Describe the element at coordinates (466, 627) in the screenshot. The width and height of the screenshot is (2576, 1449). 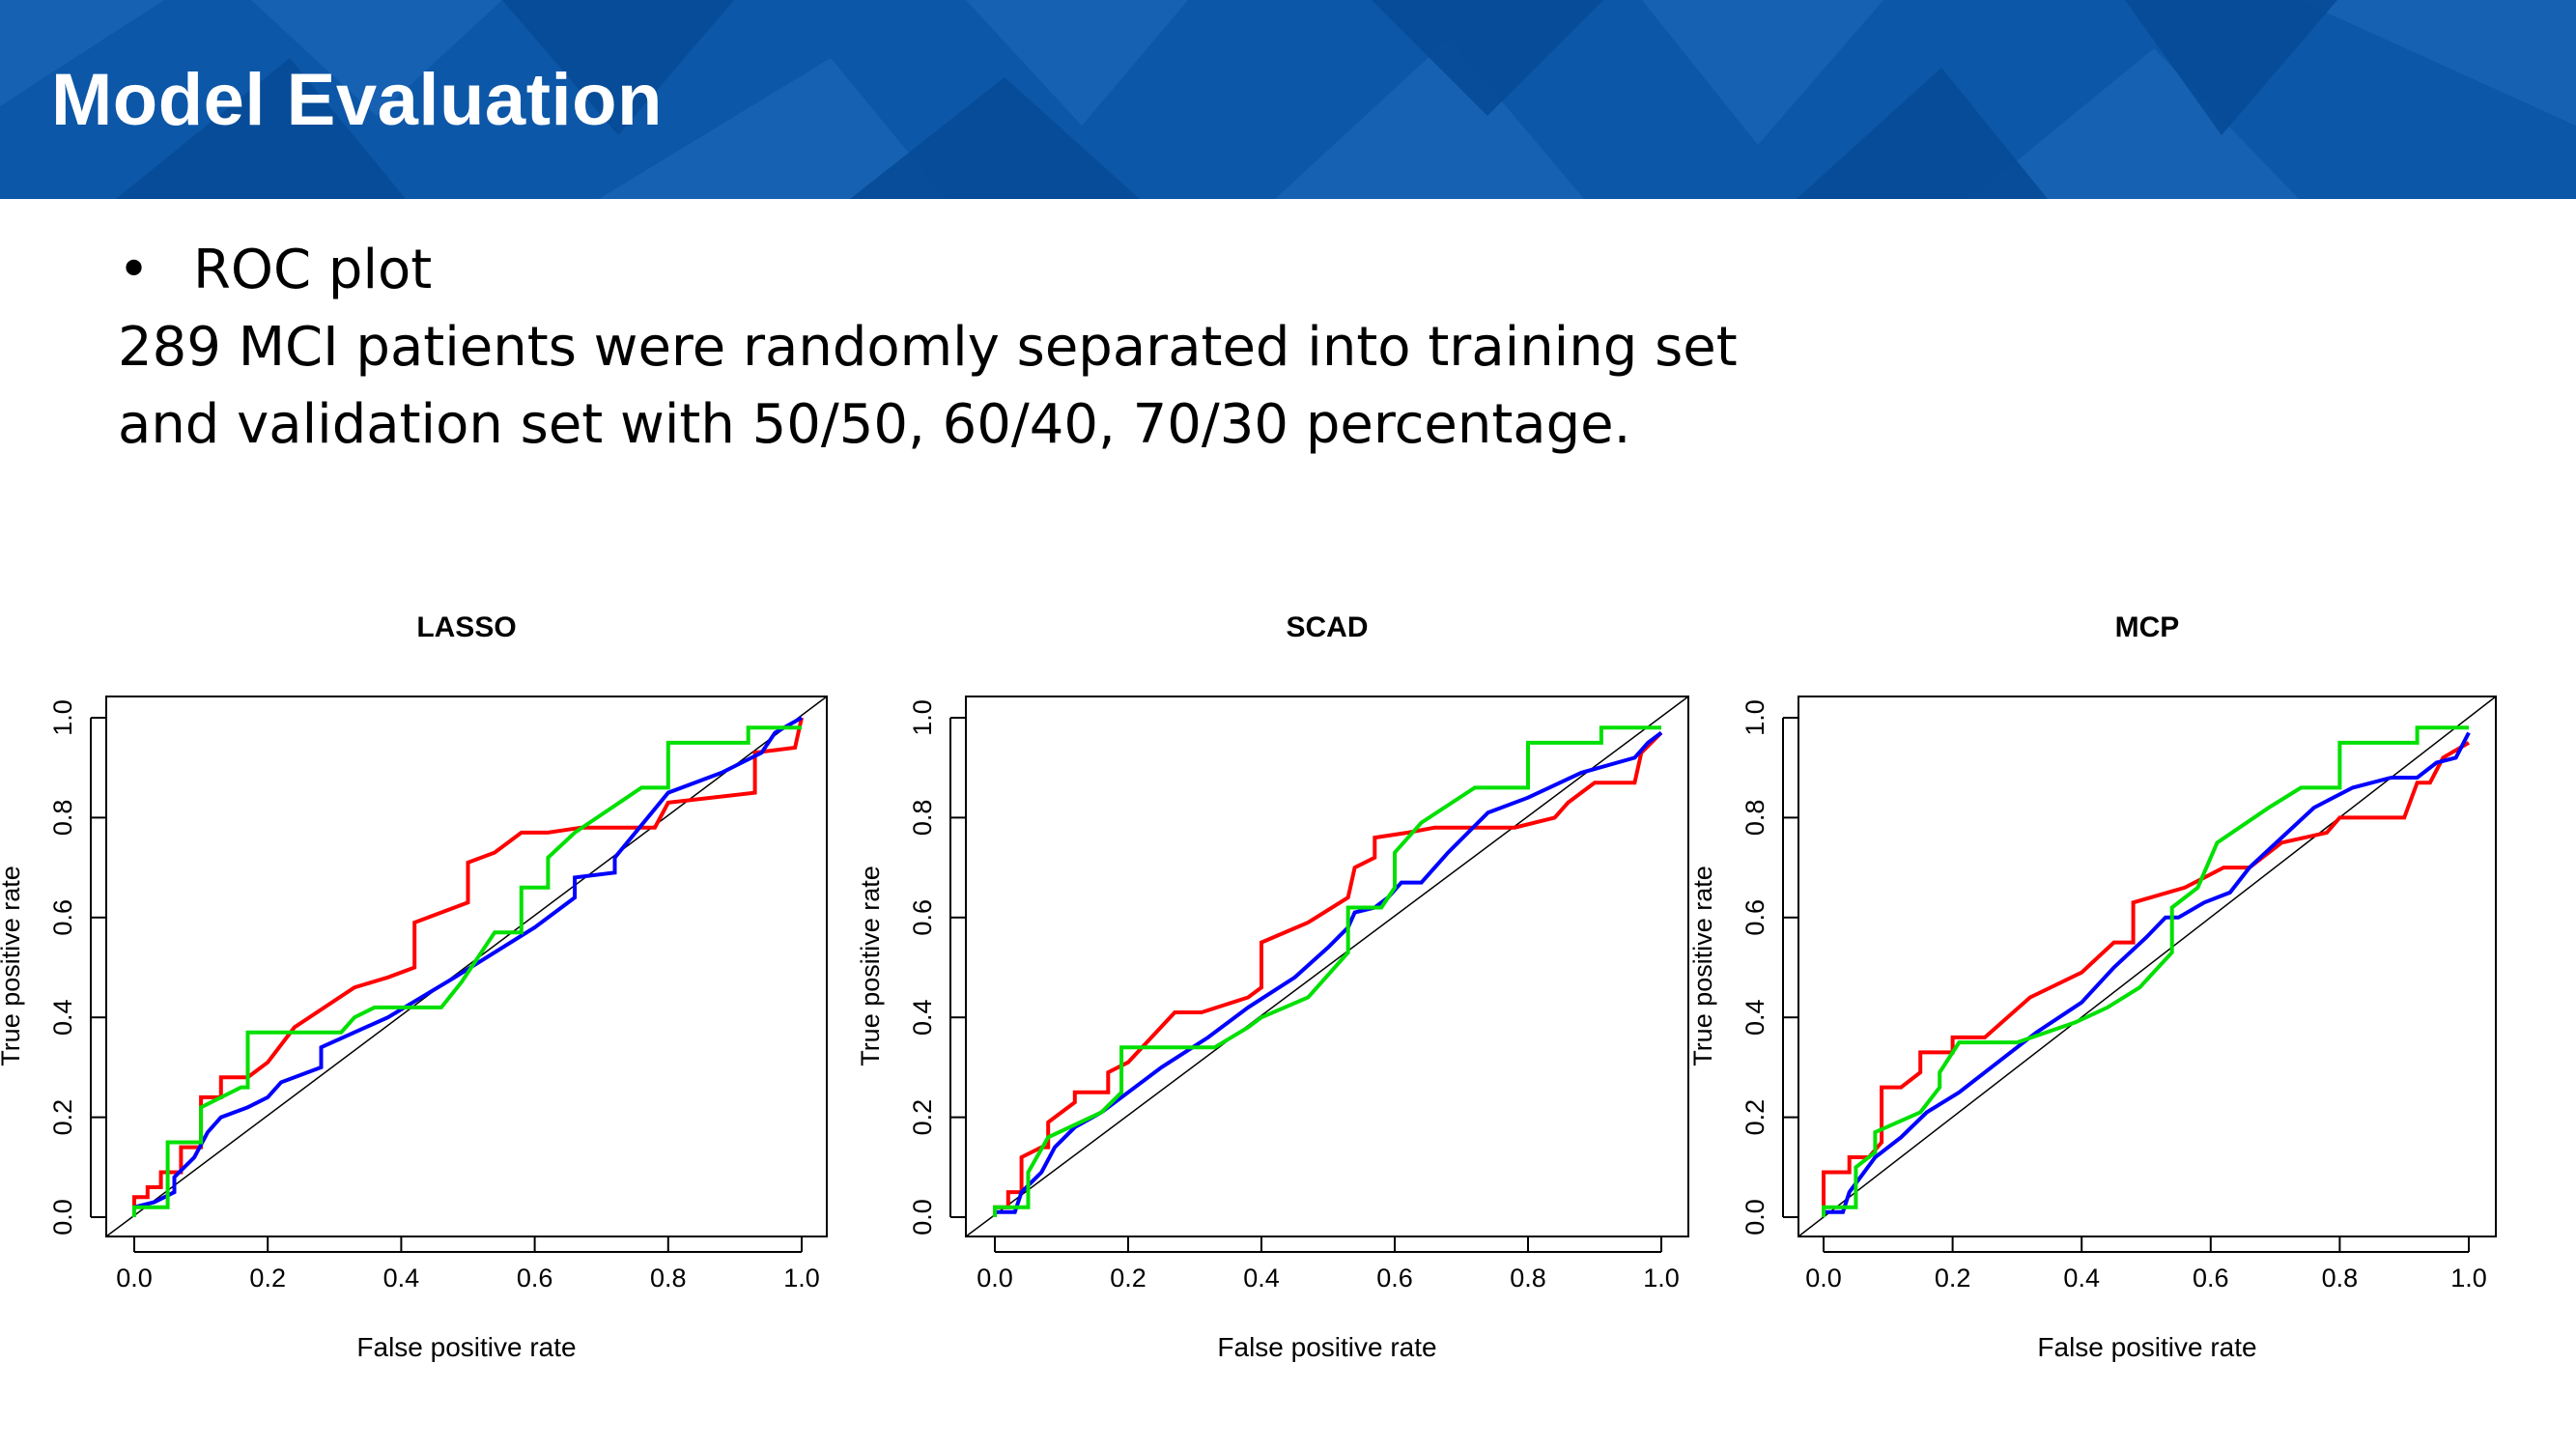
I see `chart-title: LASSO` at that location.